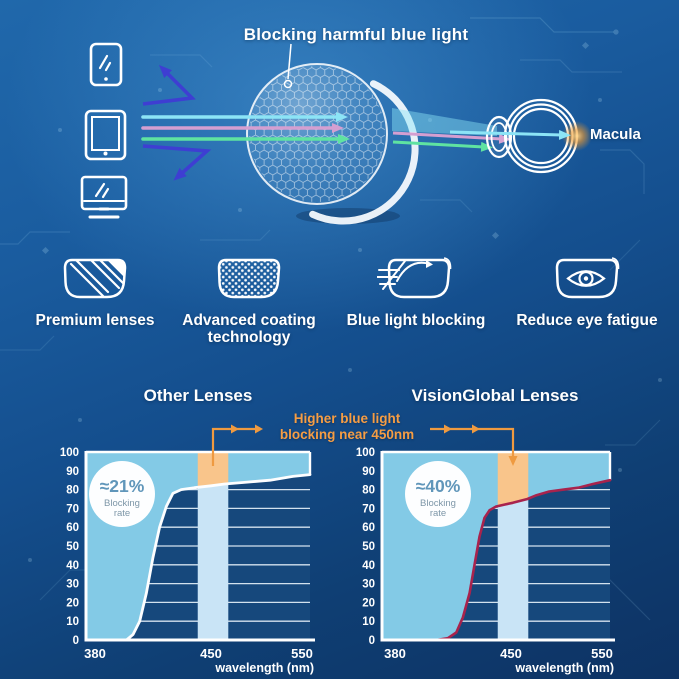 The width and height of the screenshot is (679, 679). Describe the element at coordinates (356, 34) in the screenshot. I see `headline: Blocking harmful blue light` at that location.